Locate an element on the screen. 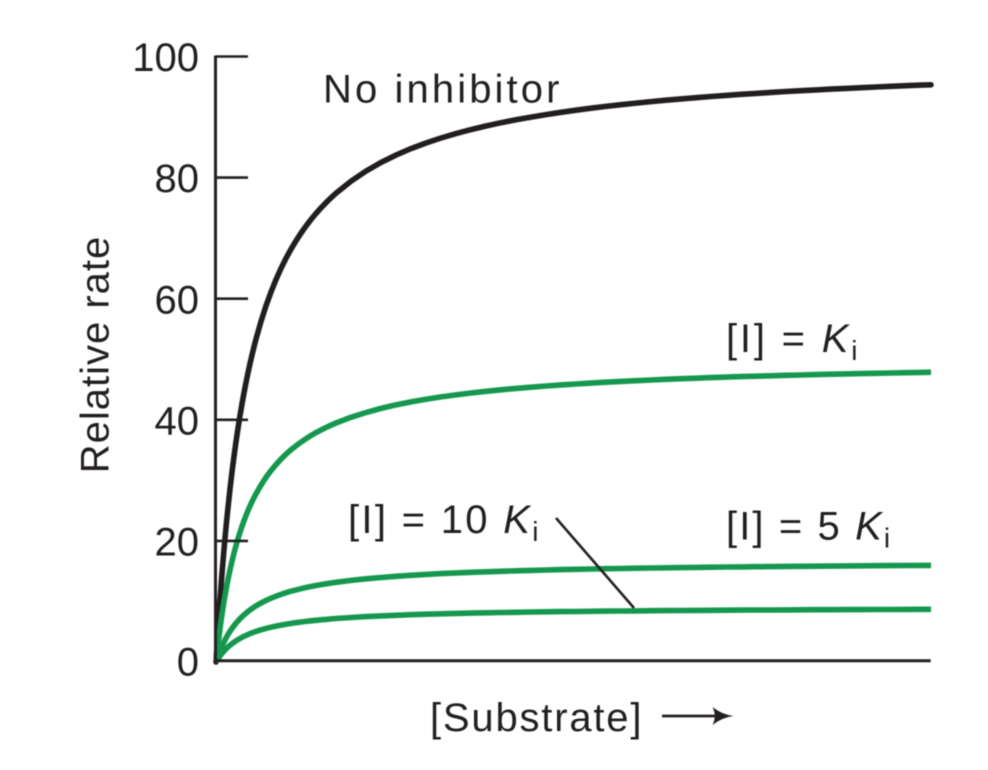 The image size is (988, 770). svg-text: 60 is located at coordinates (177, 300).